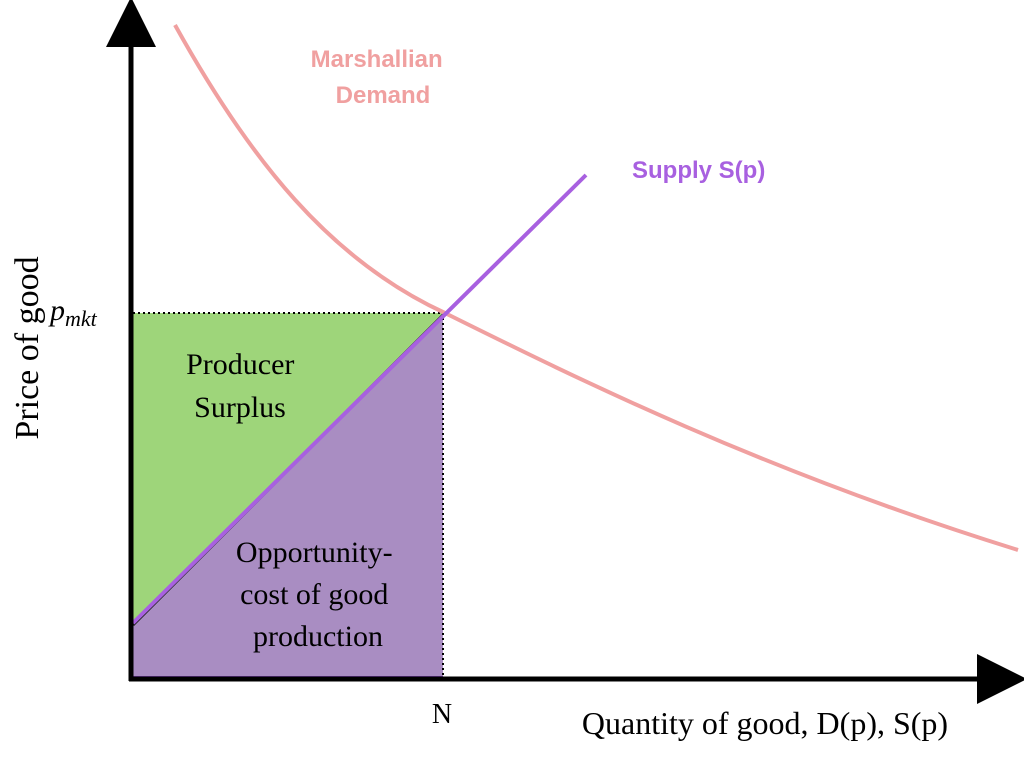  Describe the element at coordinates (240, 407) in the screenshot. I see `producer-surplus-line2: Surplus` at that location.